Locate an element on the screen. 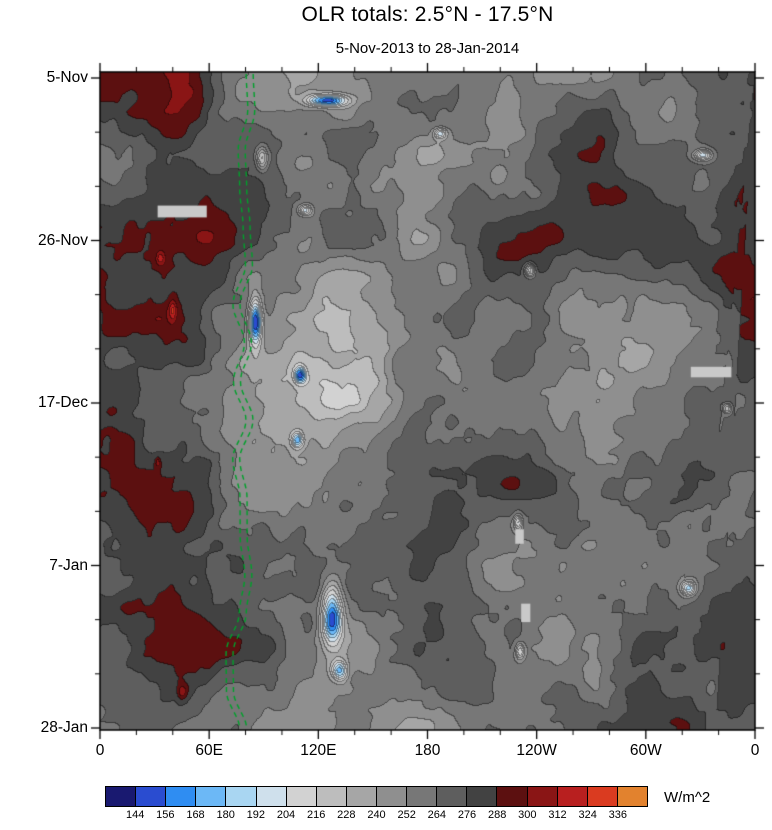  chart-title: OLR totals: 2.5°N - 17.5°N is located at coordinates (427, 14).